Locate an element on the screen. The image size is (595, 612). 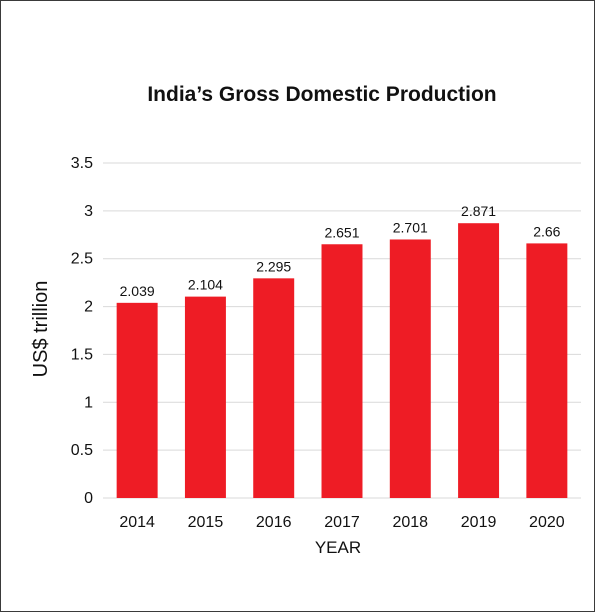
x-tick-label: 2017 is located at coordinates (342, 522).